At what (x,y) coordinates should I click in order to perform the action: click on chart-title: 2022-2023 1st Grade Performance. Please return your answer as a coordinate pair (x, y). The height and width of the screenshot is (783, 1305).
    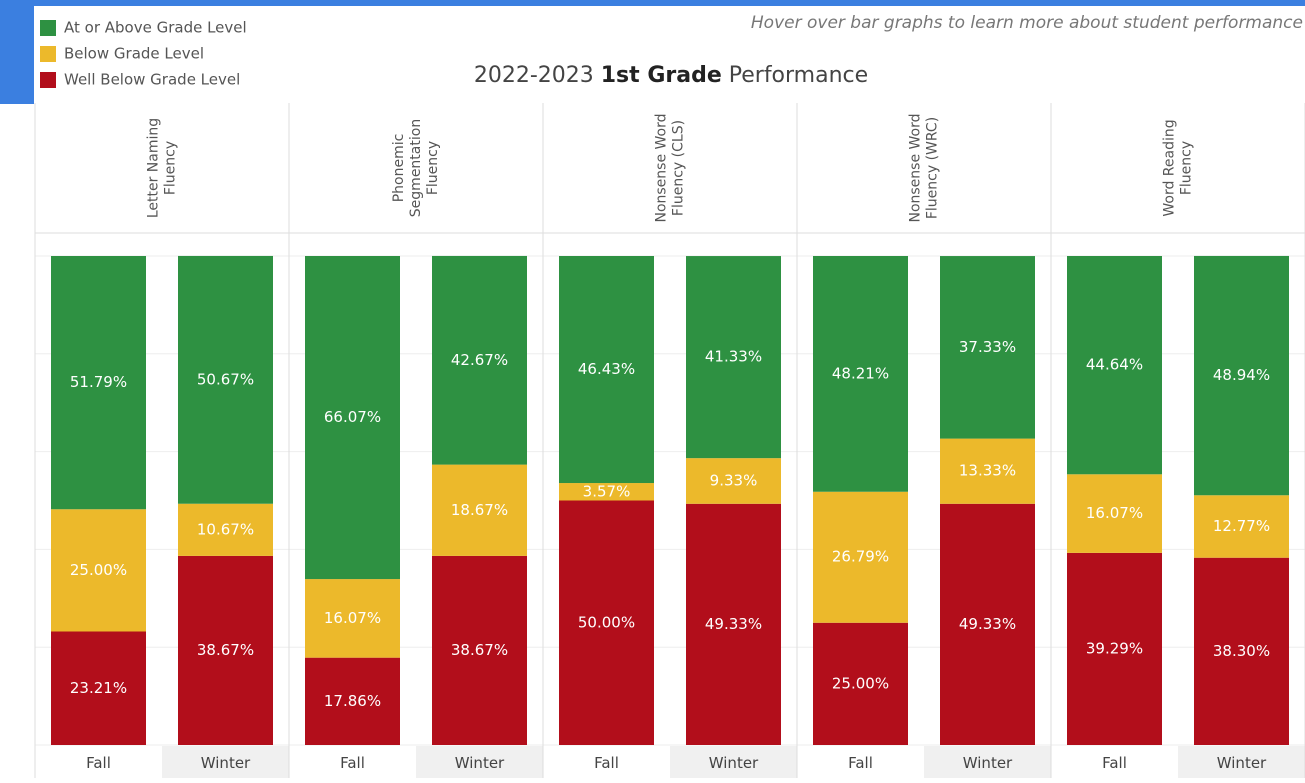
    Looking at the image, I should click on (671, 75).